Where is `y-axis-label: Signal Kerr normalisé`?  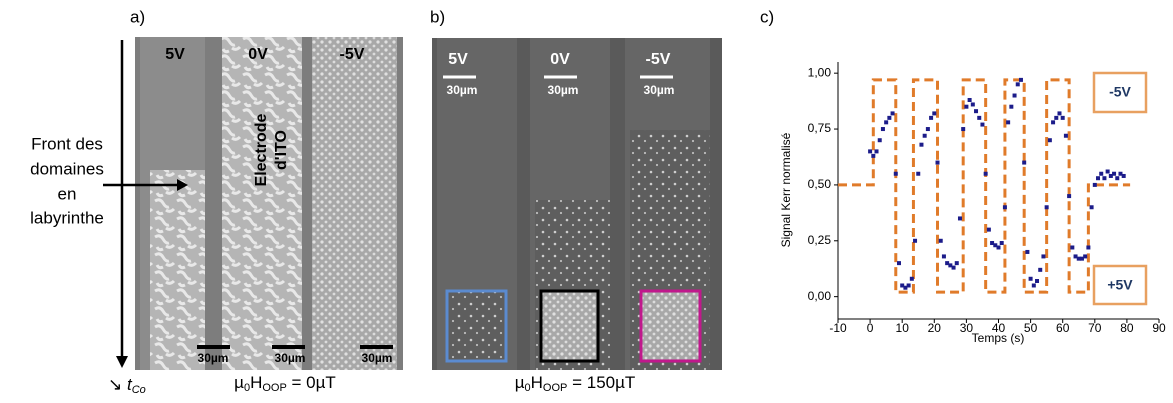
y-axis-label: Signal Kerr normalisé is located at coordinates (786, 189).